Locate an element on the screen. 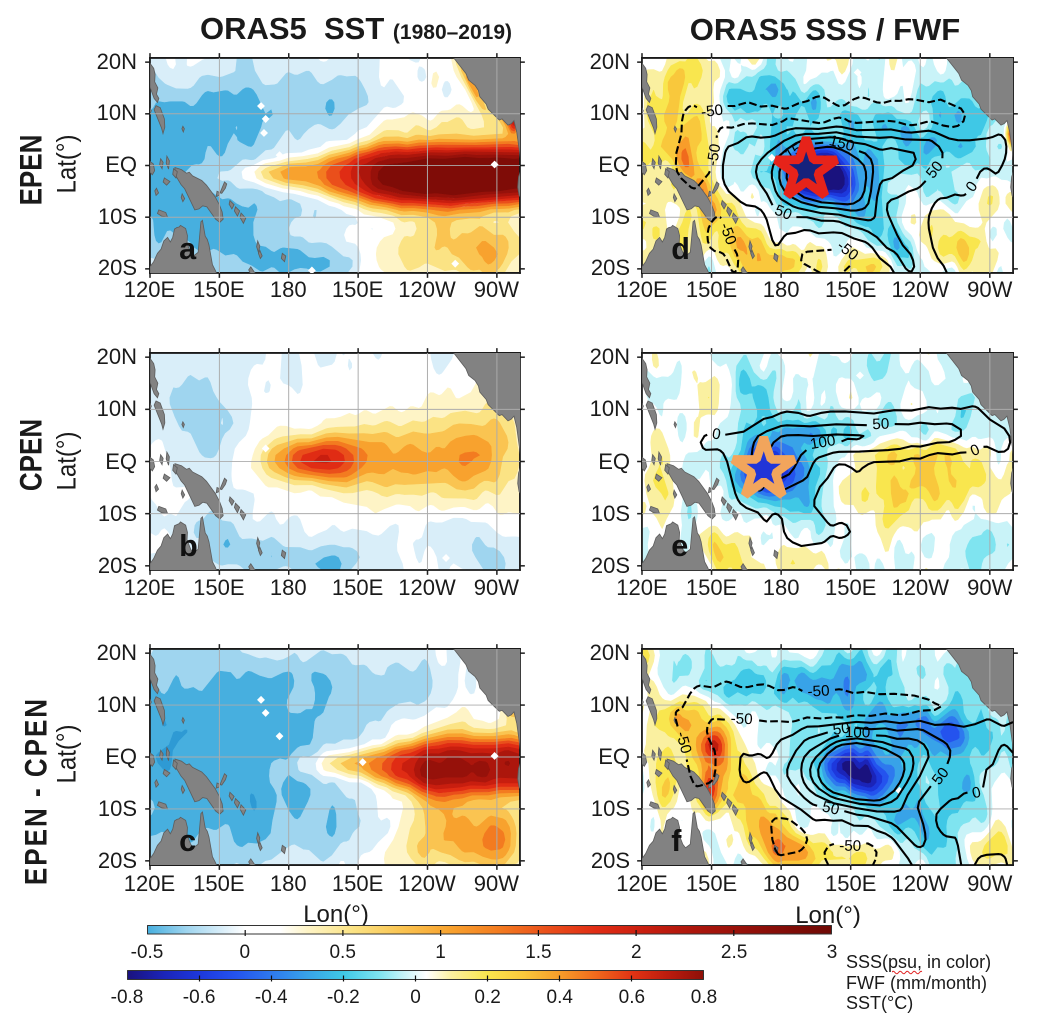 This screenshot has width=1063, height=1018. svg-text: c is located at coordinates (187, 841).